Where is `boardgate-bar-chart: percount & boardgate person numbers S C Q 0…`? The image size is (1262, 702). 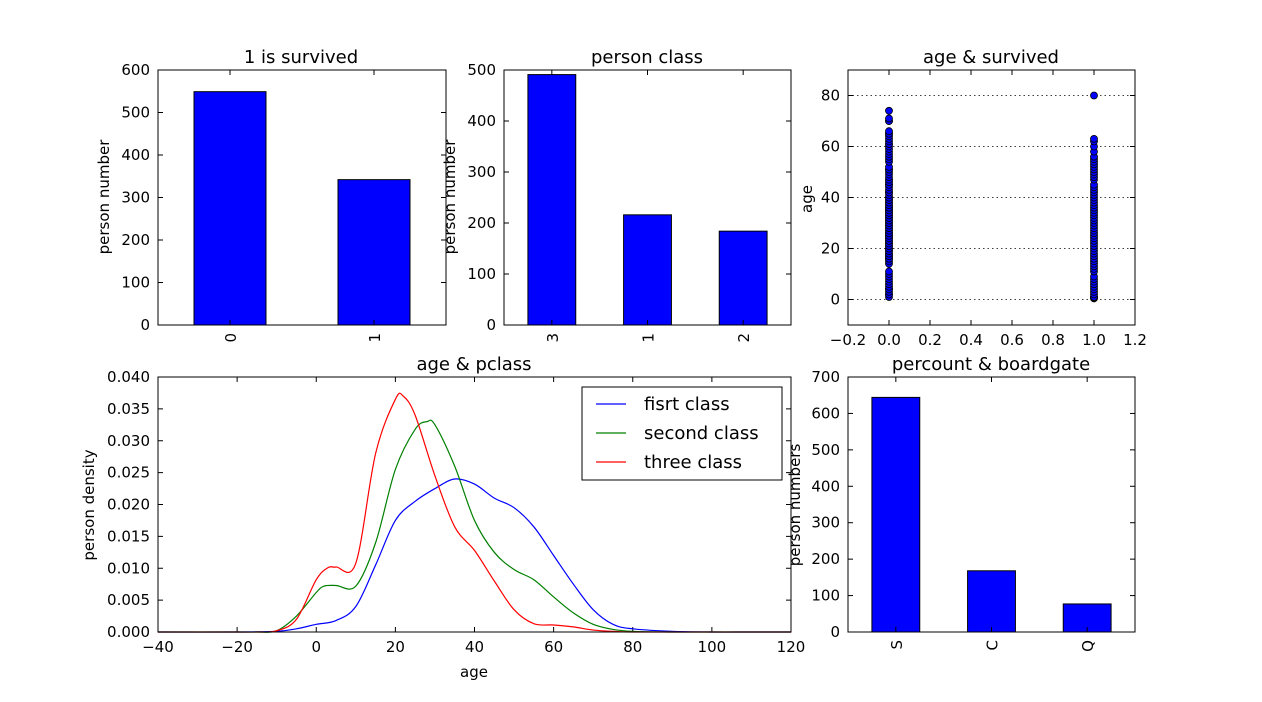
boardgate-bar-chart: percount & boardgate person numbers S C Q 0… is located at coordinates (961, 503).